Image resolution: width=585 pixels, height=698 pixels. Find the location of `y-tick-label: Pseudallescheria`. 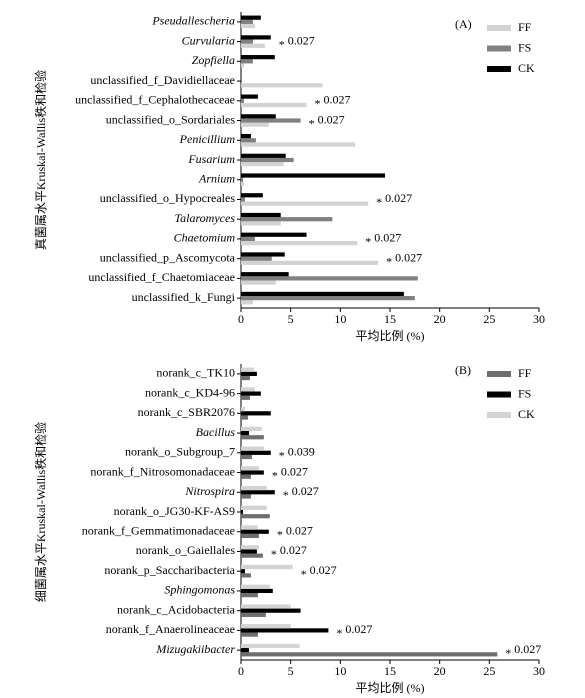

y-tick-label: Pseudallescheria is located at coordinates (193, 21).